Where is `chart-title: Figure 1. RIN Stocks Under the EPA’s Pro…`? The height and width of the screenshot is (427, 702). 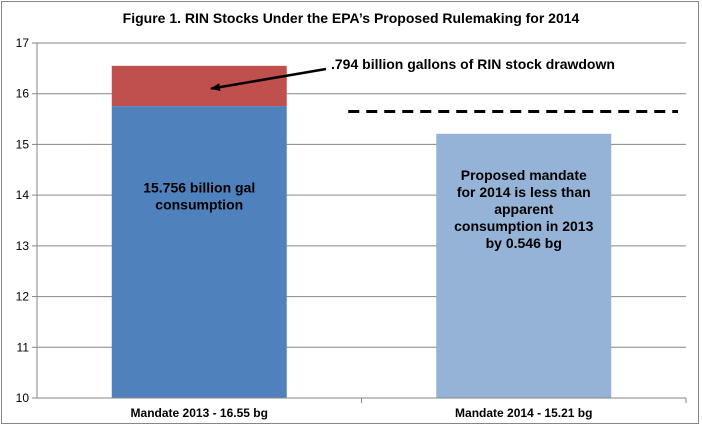 chart-title: Figure 1. RIN Stocks Under the EPA’s Pro… is located at coordinates (351, 18).